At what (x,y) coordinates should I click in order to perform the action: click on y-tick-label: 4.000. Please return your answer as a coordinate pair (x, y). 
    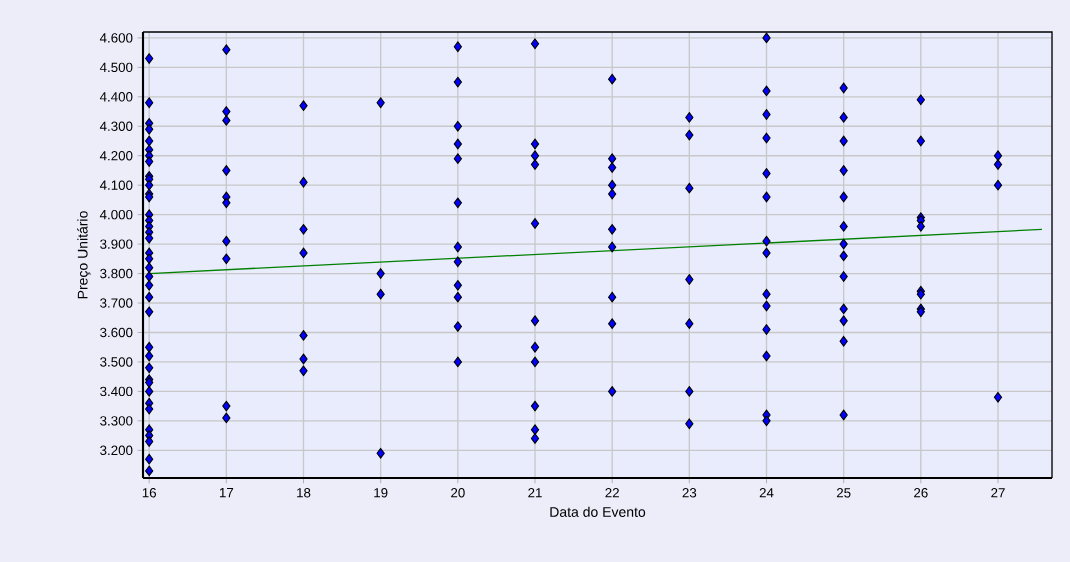
    Looking at the image, I should click on (116, 214).